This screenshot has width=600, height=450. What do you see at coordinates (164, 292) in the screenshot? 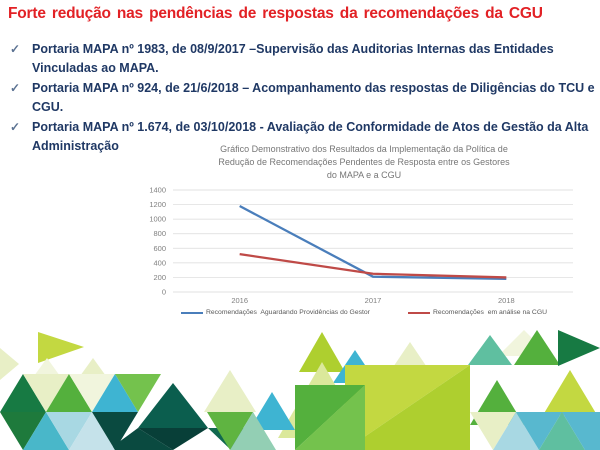
I see `y-axis-tick-label: 0` at bounding box center [164, 292].